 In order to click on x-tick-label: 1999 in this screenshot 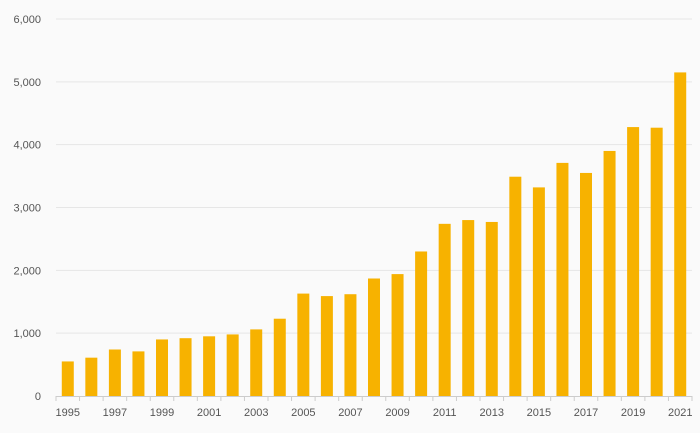, I will do `click(162, 413)`.